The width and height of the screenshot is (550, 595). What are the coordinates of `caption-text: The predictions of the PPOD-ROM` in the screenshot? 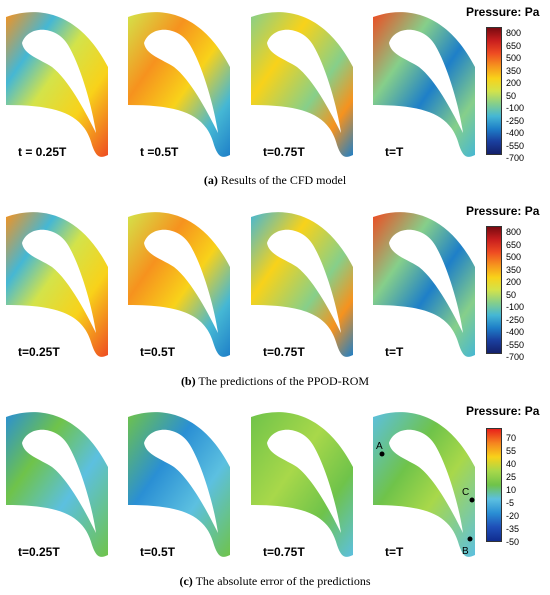 It's located at (282, 381).